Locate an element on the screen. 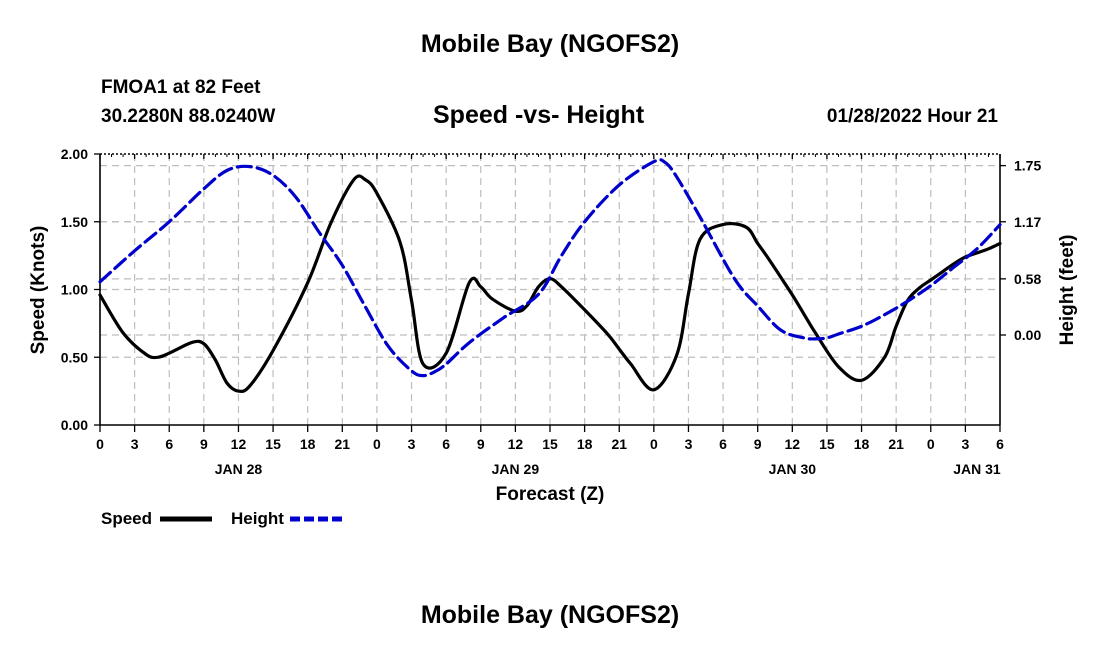  left-tick-label: 1.50 is located at coordinates (74, 222).